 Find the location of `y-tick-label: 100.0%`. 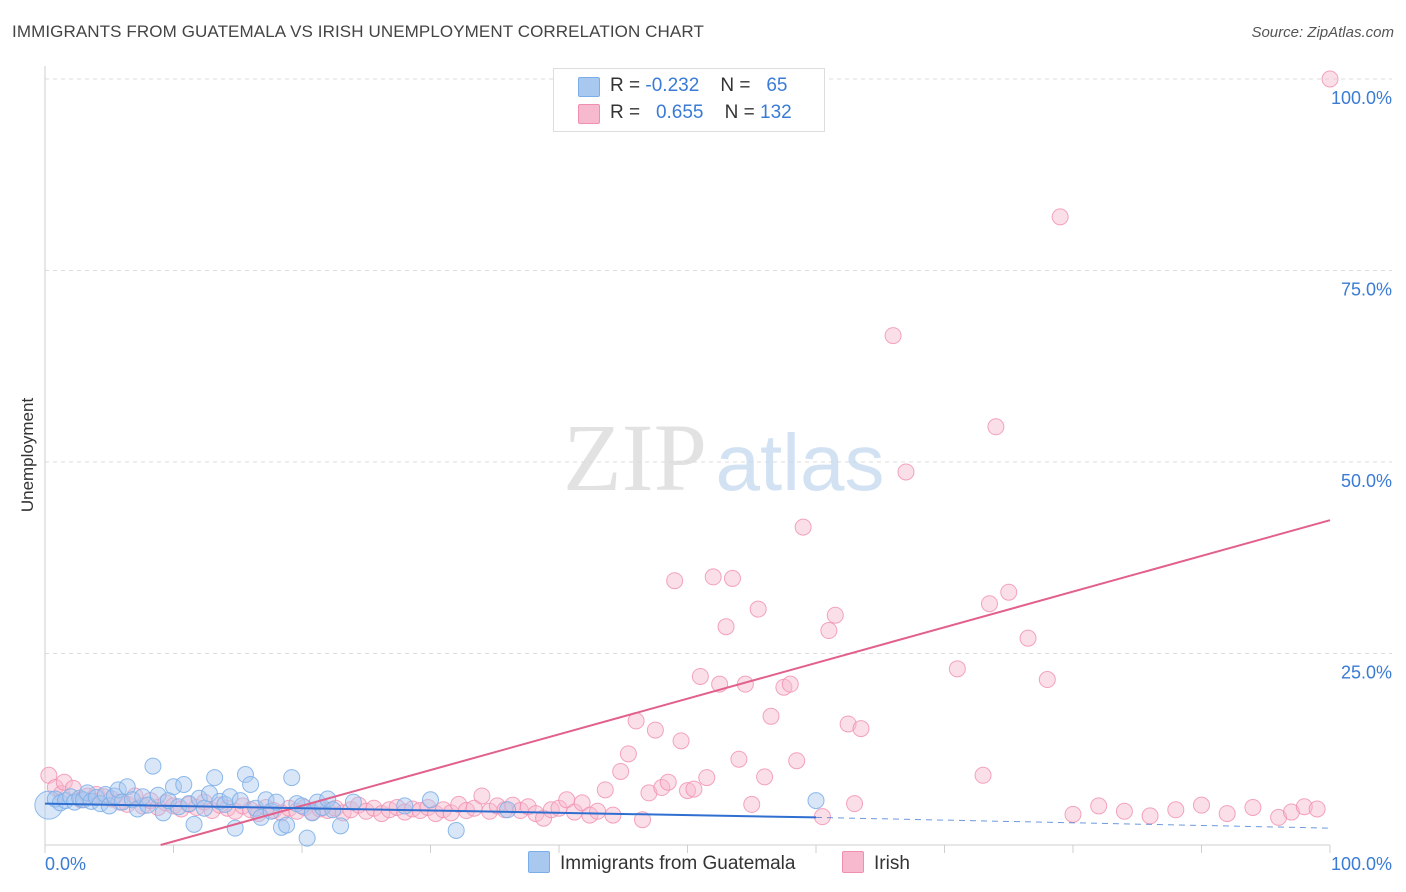

y-tick-label: 100.0% is located at coordinates (1361, 98).